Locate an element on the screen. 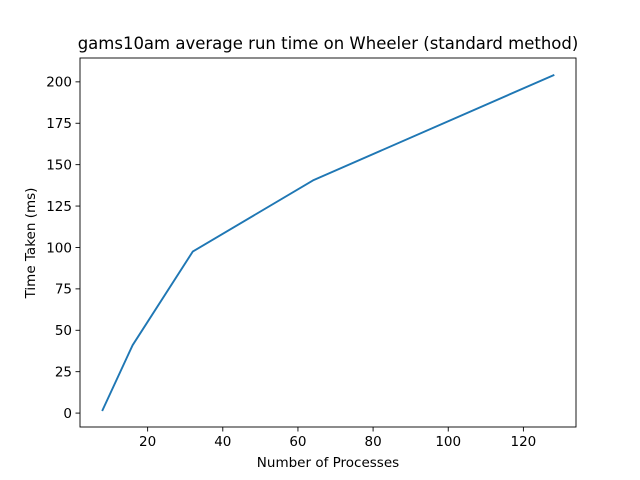 This screenshot has width=640, height=480. x-axis: 20 40 60 80 100 120 is located at coordinates (337, 438).